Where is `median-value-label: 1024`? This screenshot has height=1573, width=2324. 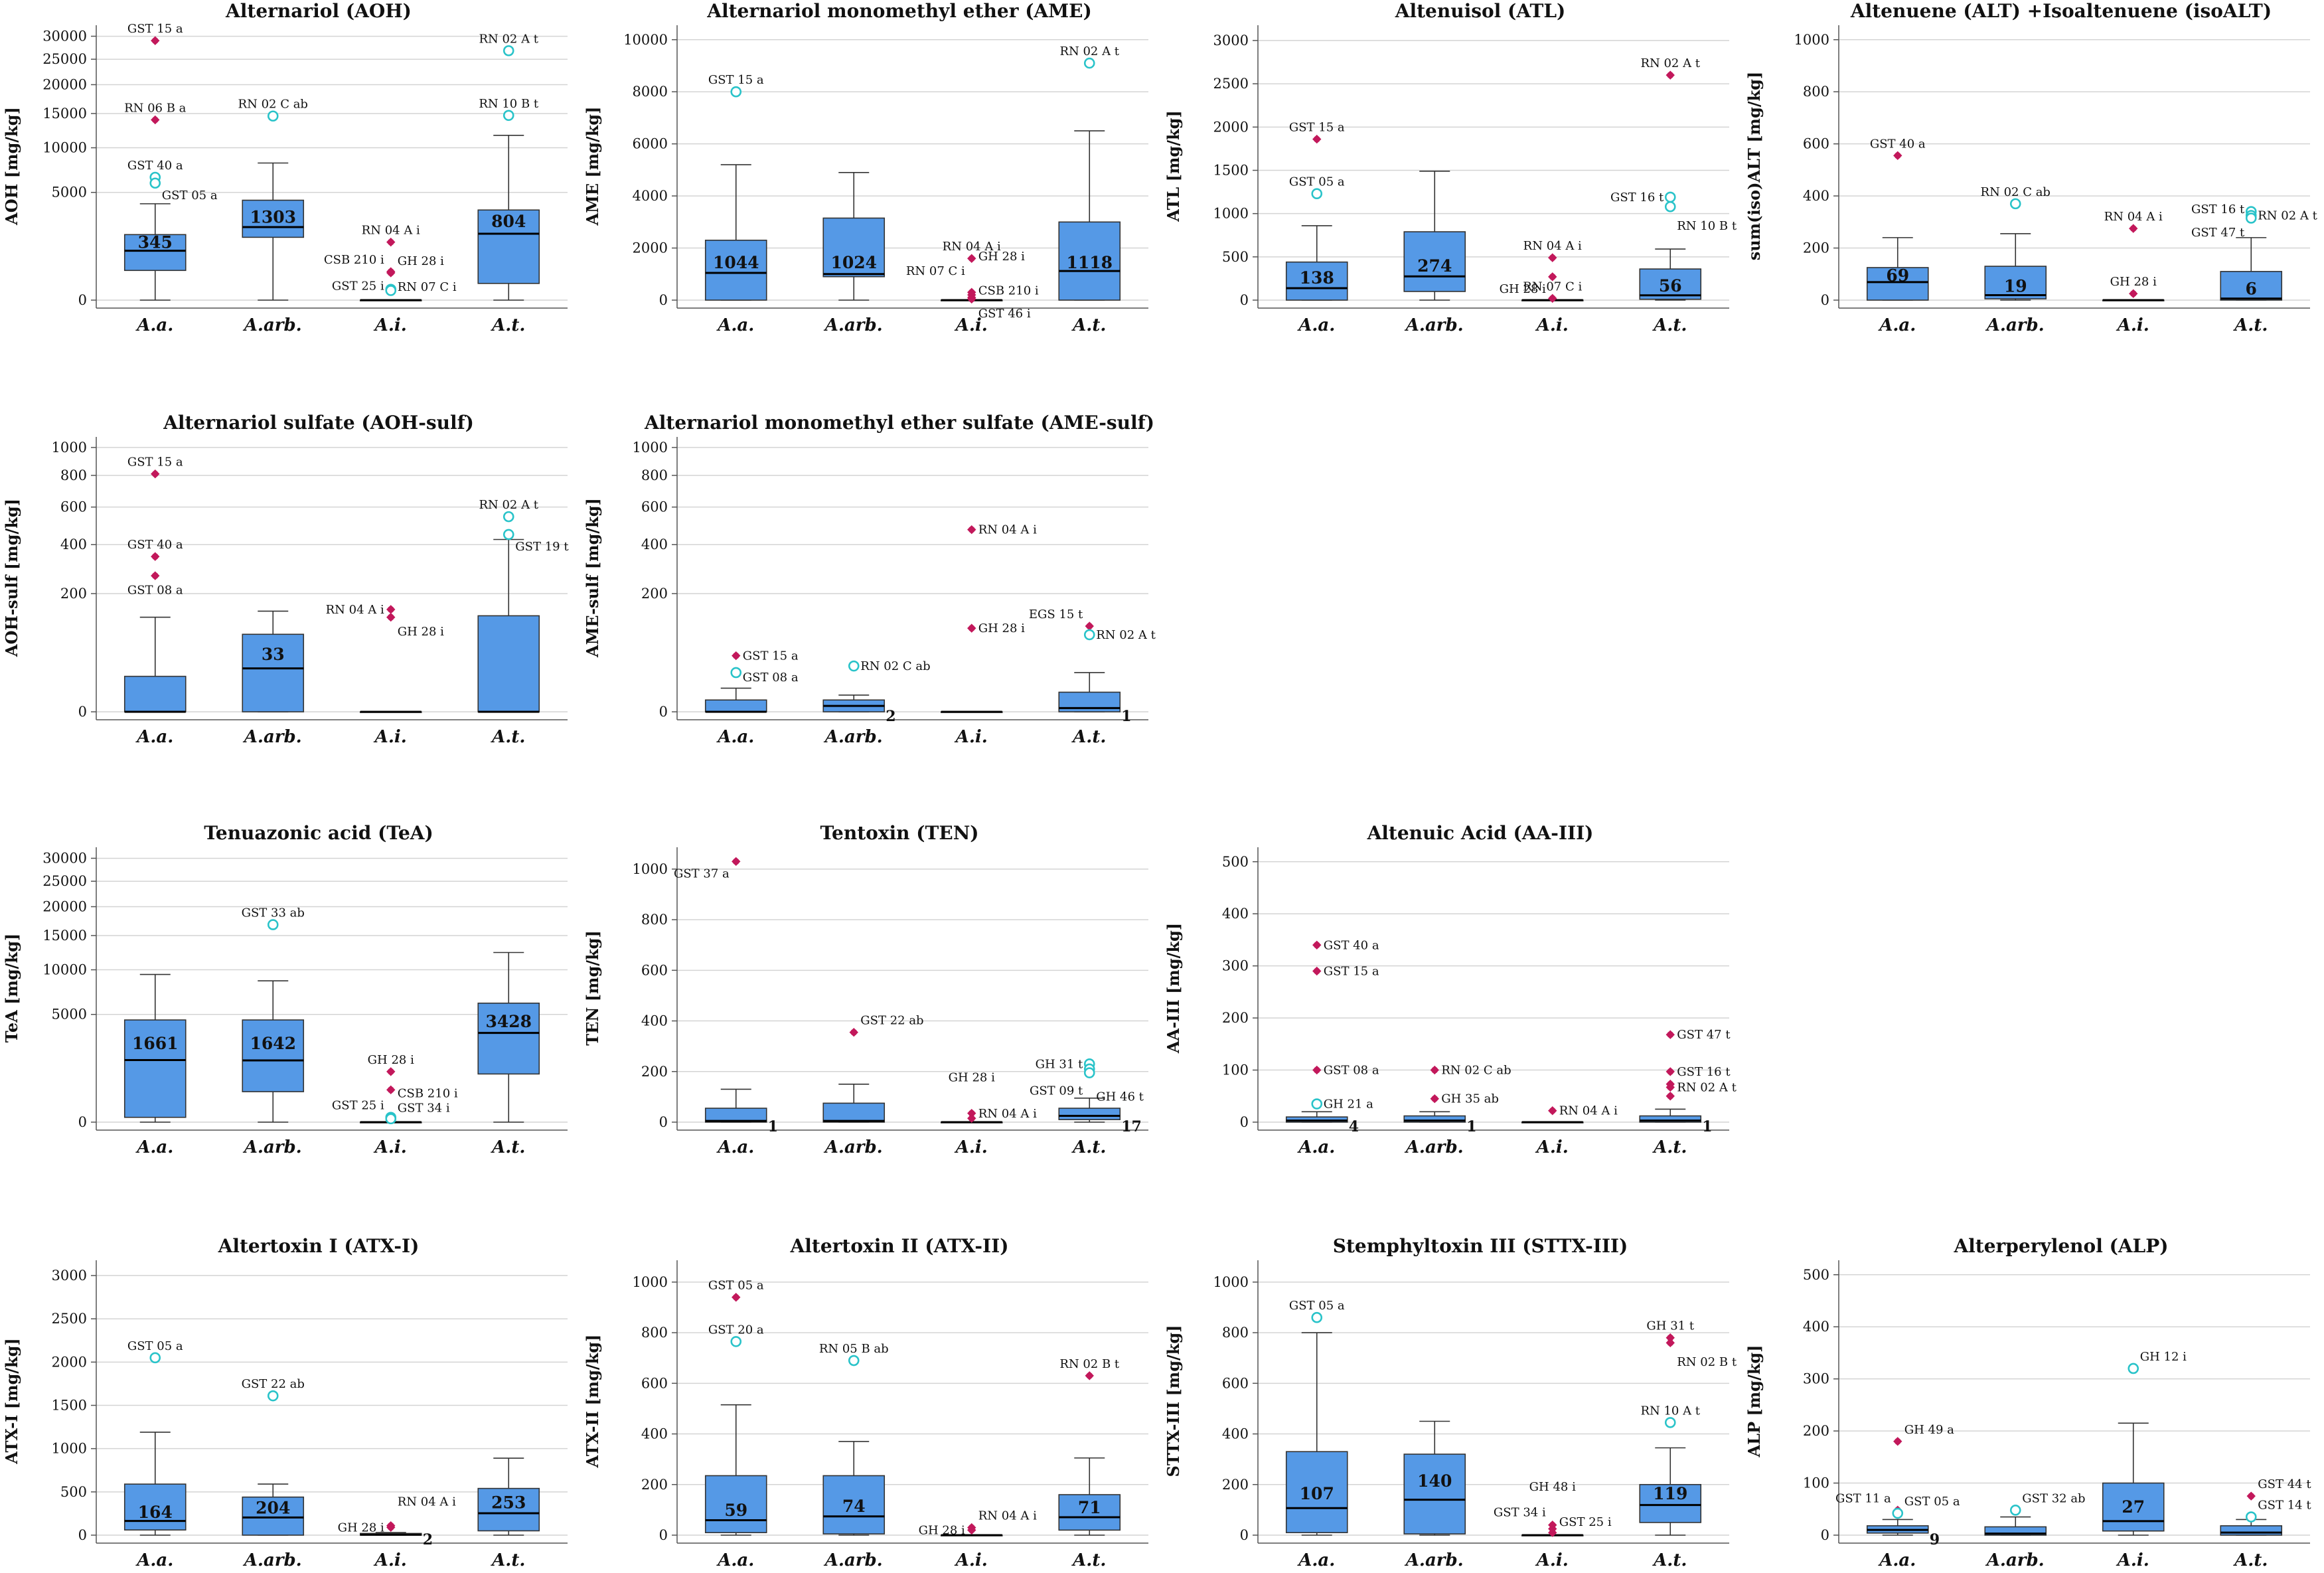 median-value-label: 1024 is located at coordinates (853, 262).